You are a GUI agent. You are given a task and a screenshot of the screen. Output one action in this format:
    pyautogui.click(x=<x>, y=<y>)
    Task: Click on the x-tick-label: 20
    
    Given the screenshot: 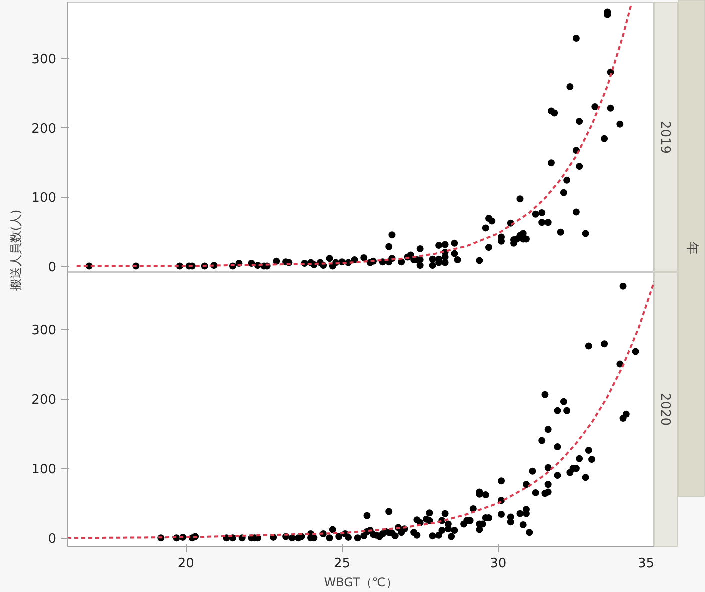 What is the action you would take?
    pyautogui.click(x=186, y=564)
    